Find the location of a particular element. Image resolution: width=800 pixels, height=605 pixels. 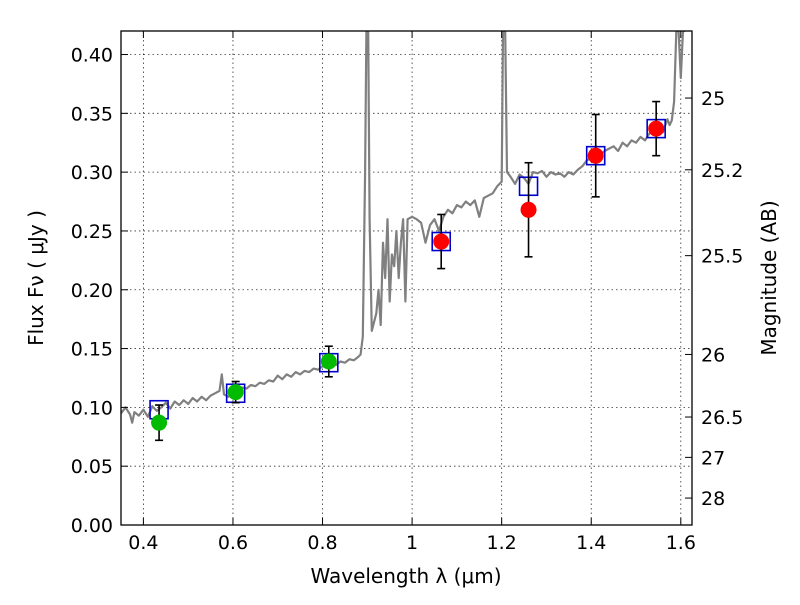

y-tick-label: 0.15 is located at coordinates (92, 350).